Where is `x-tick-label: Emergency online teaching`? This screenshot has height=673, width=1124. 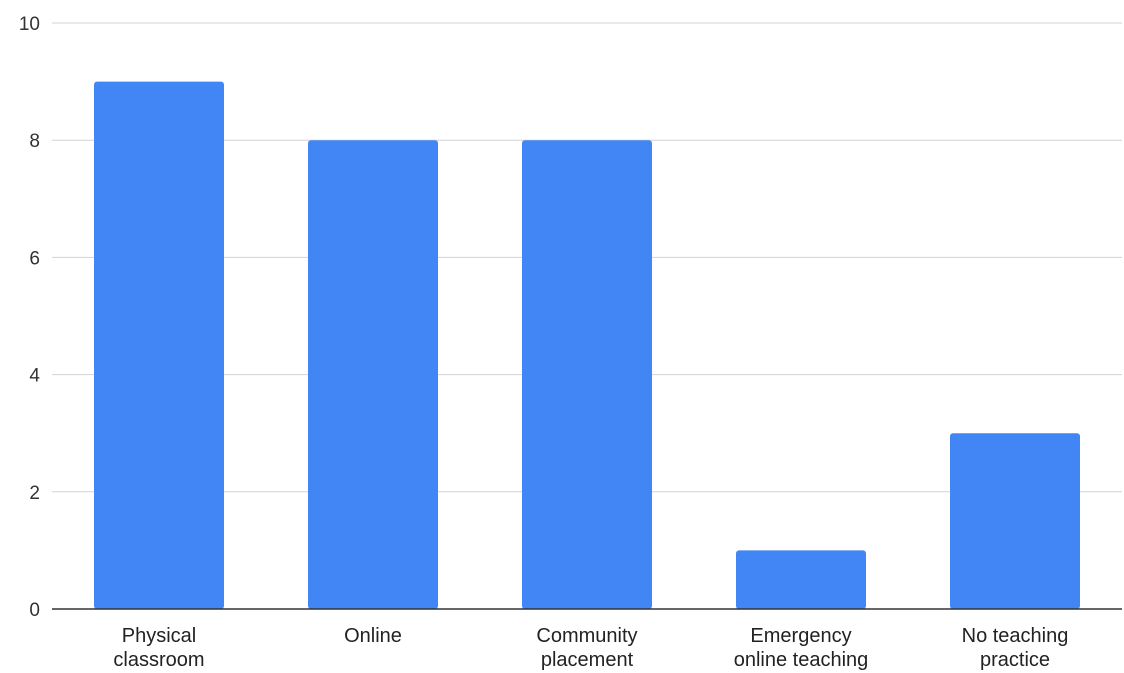 x-tick-label: Emergency online teaching is located at coordinates (801, 648).